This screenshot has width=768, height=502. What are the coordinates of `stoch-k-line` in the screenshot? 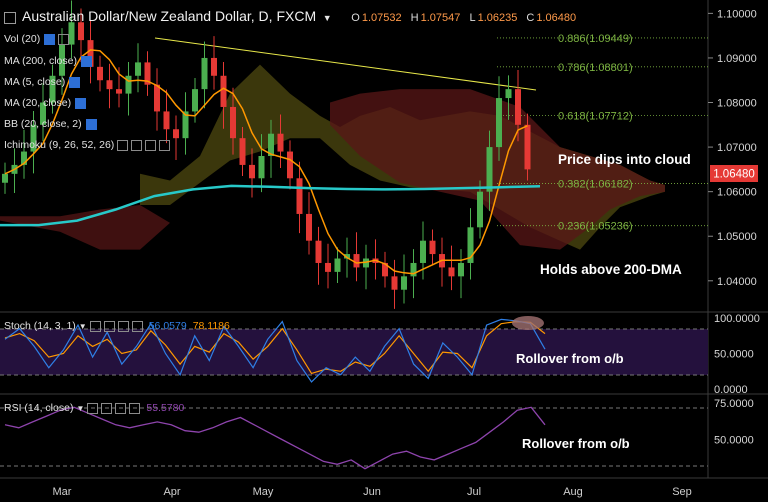 It's located at (275, 350).